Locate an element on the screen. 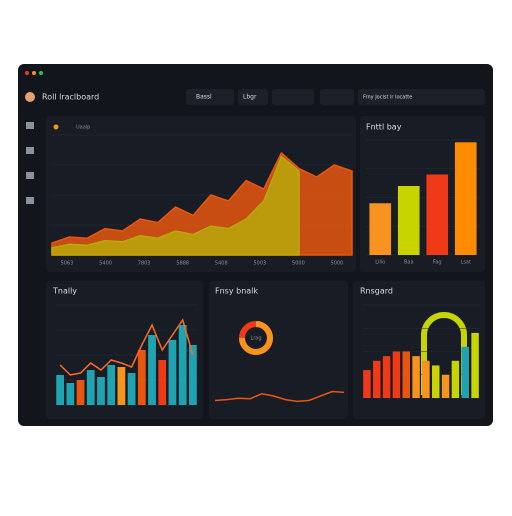  x-tick-label: Baa is located at coordinates (409, 263).